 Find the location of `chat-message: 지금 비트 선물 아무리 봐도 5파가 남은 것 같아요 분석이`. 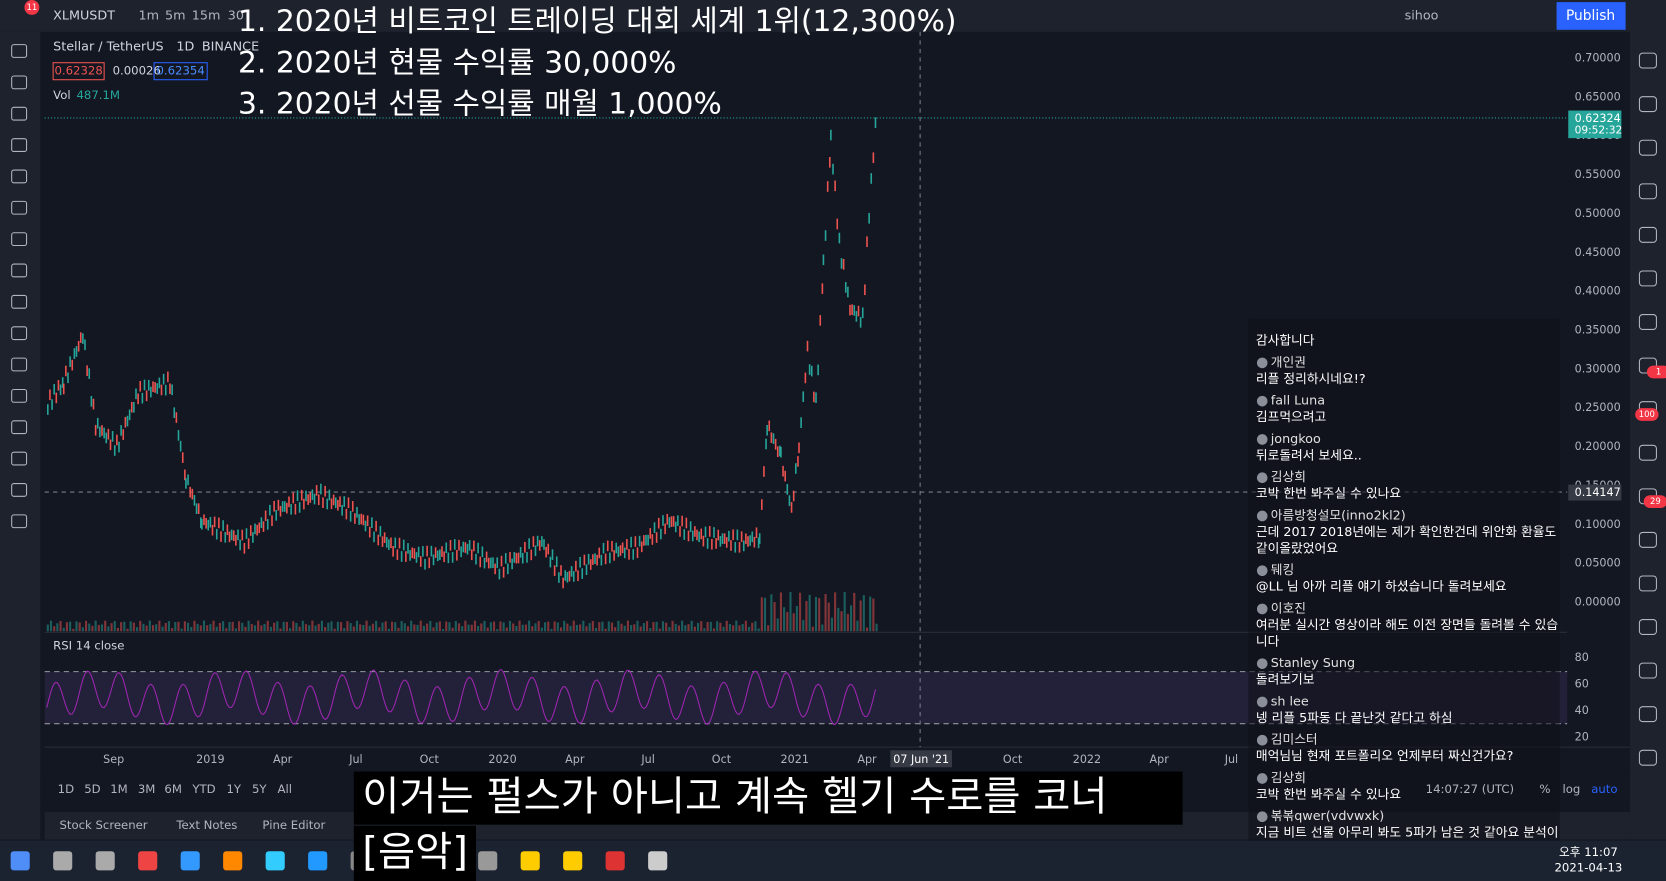

chat-message: 지금 비트 선물 아무리 봐도 5파가 남은 것 같아요 분석이 is located at coordinates (1407, 833).